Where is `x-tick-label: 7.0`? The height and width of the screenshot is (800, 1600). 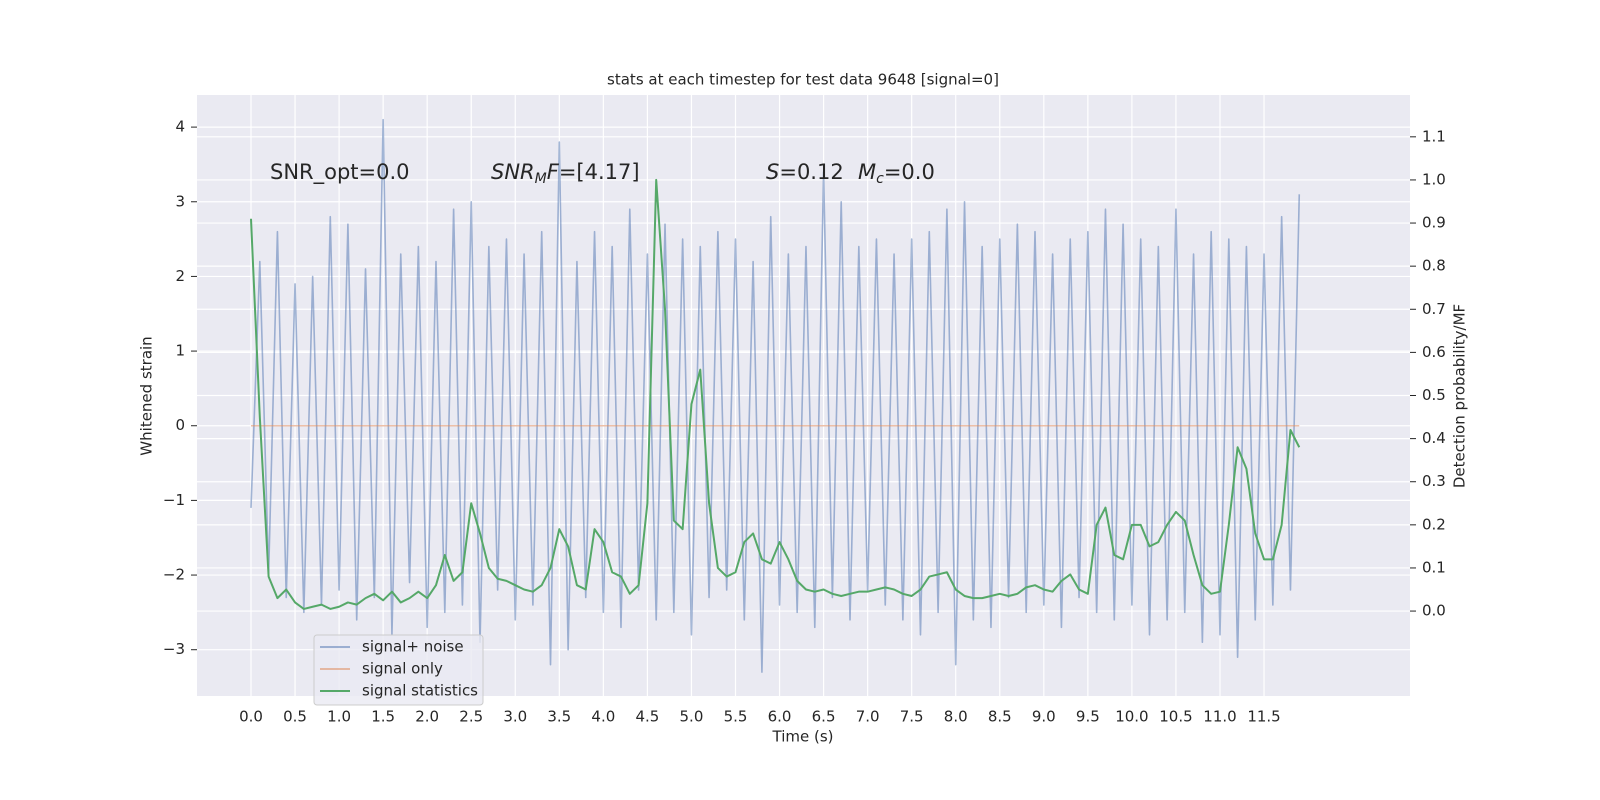
x-tick-label: 7.0 is located at coordinates (868, 717).